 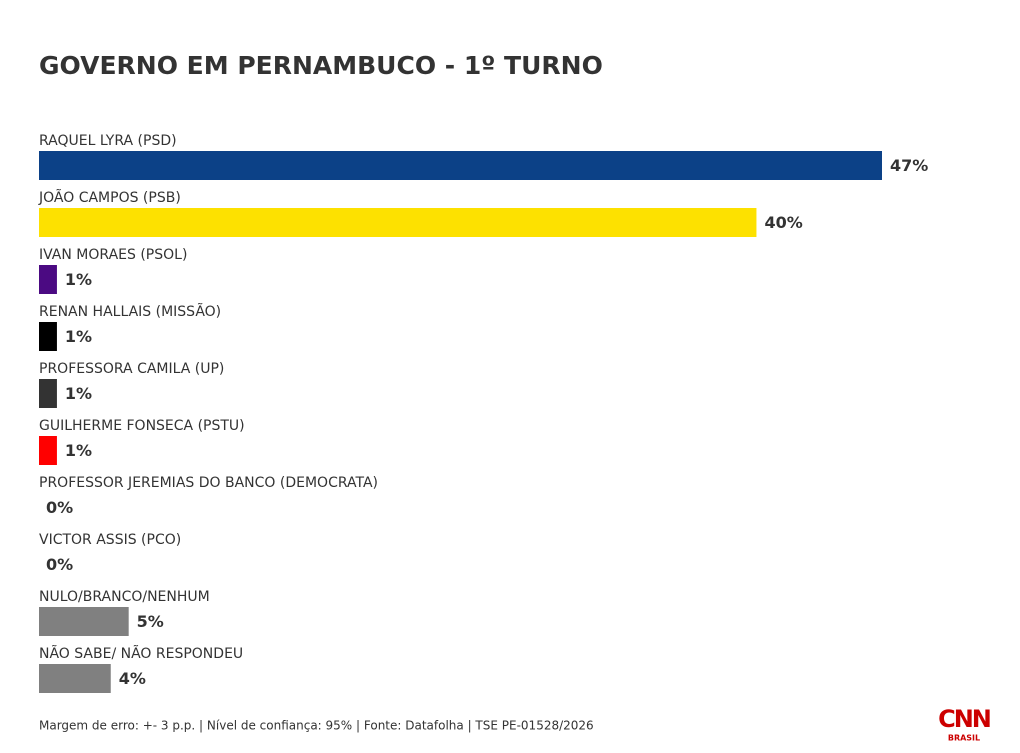 What do you see at coordinates (130, 311) in the screenshot?
I see `category-label: RENAN HALLAIS (MISSÃO)` at bounding box center [130, 311].